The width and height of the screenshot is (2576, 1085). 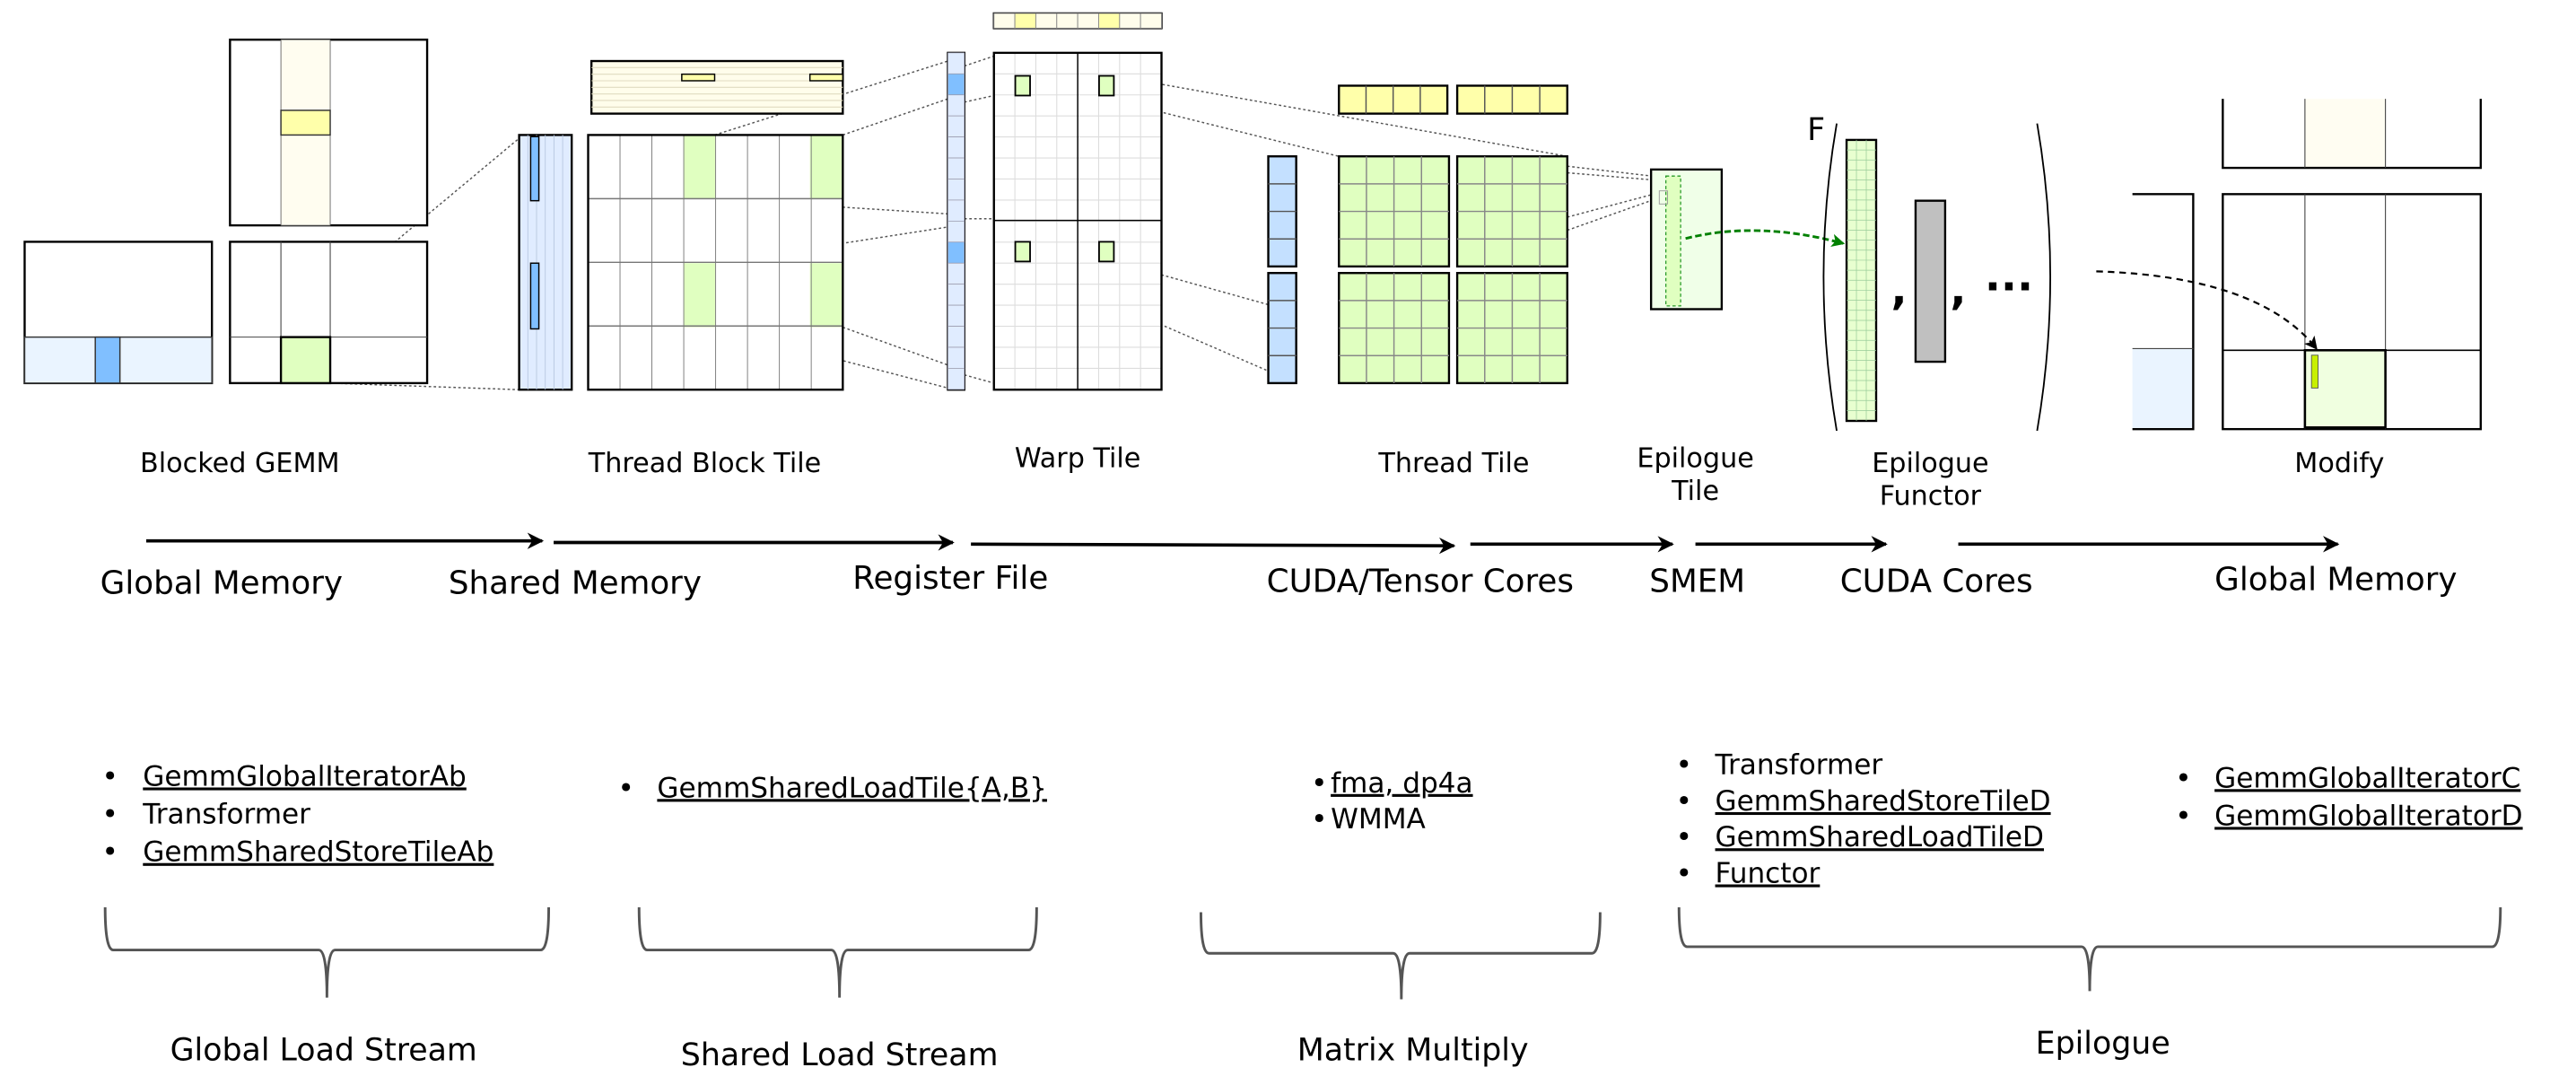 I want to click on braces, so click(x=1303, y=953).